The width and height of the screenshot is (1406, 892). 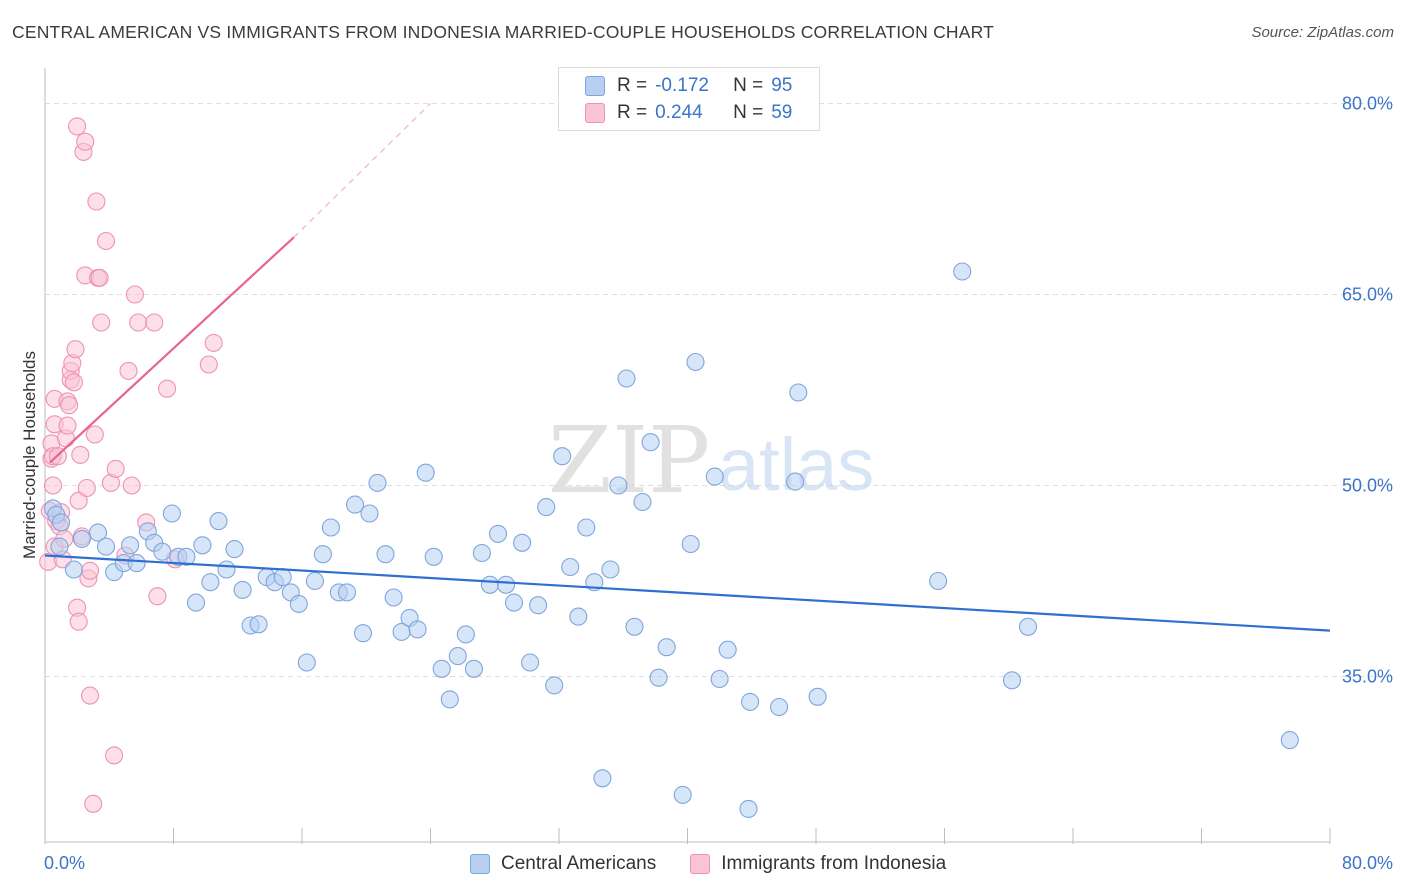 I want to click on stats-legend: R = -0.172 N = 95 R = 0.244 N = 59, so click(x=689, y=99).